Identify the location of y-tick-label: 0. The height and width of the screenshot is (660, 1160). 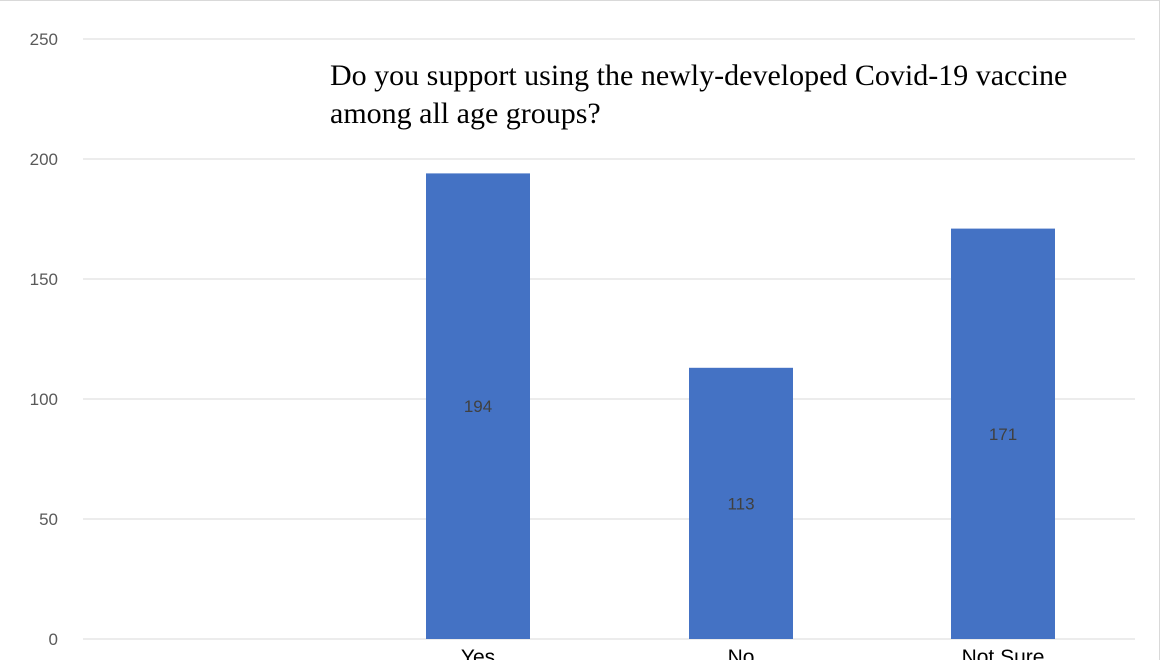
(53, 639).